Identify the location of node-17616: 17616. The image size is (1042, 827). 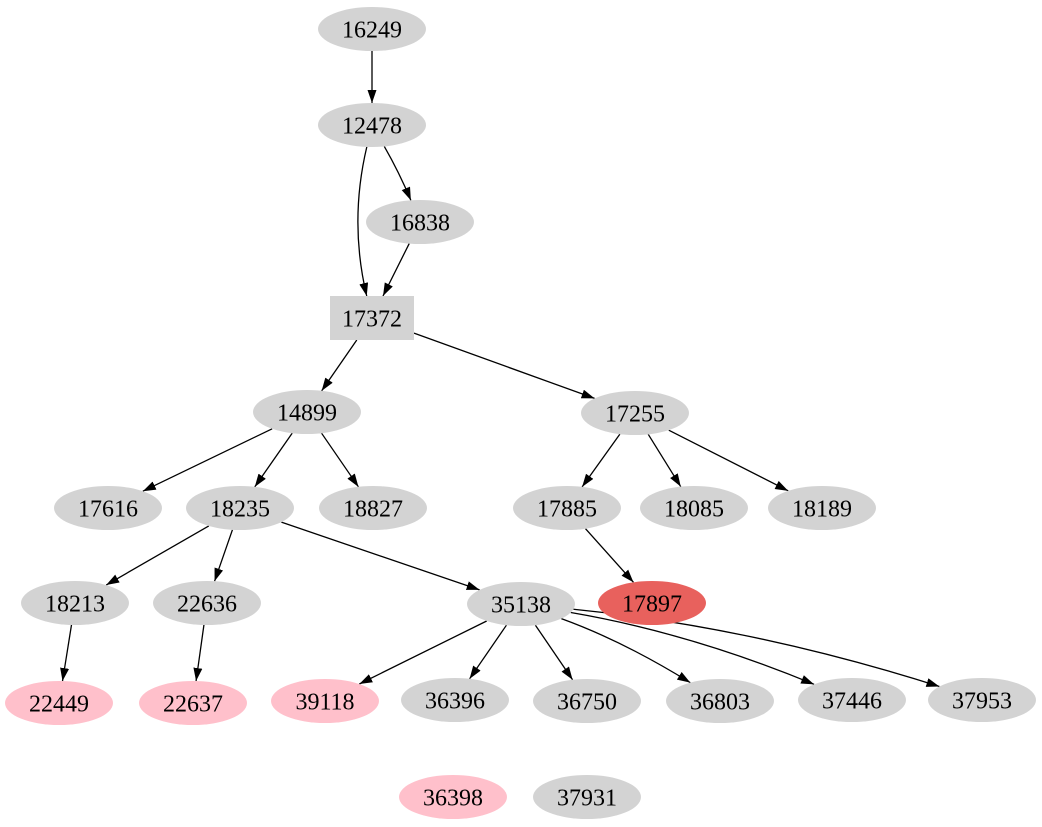
(108, 508).